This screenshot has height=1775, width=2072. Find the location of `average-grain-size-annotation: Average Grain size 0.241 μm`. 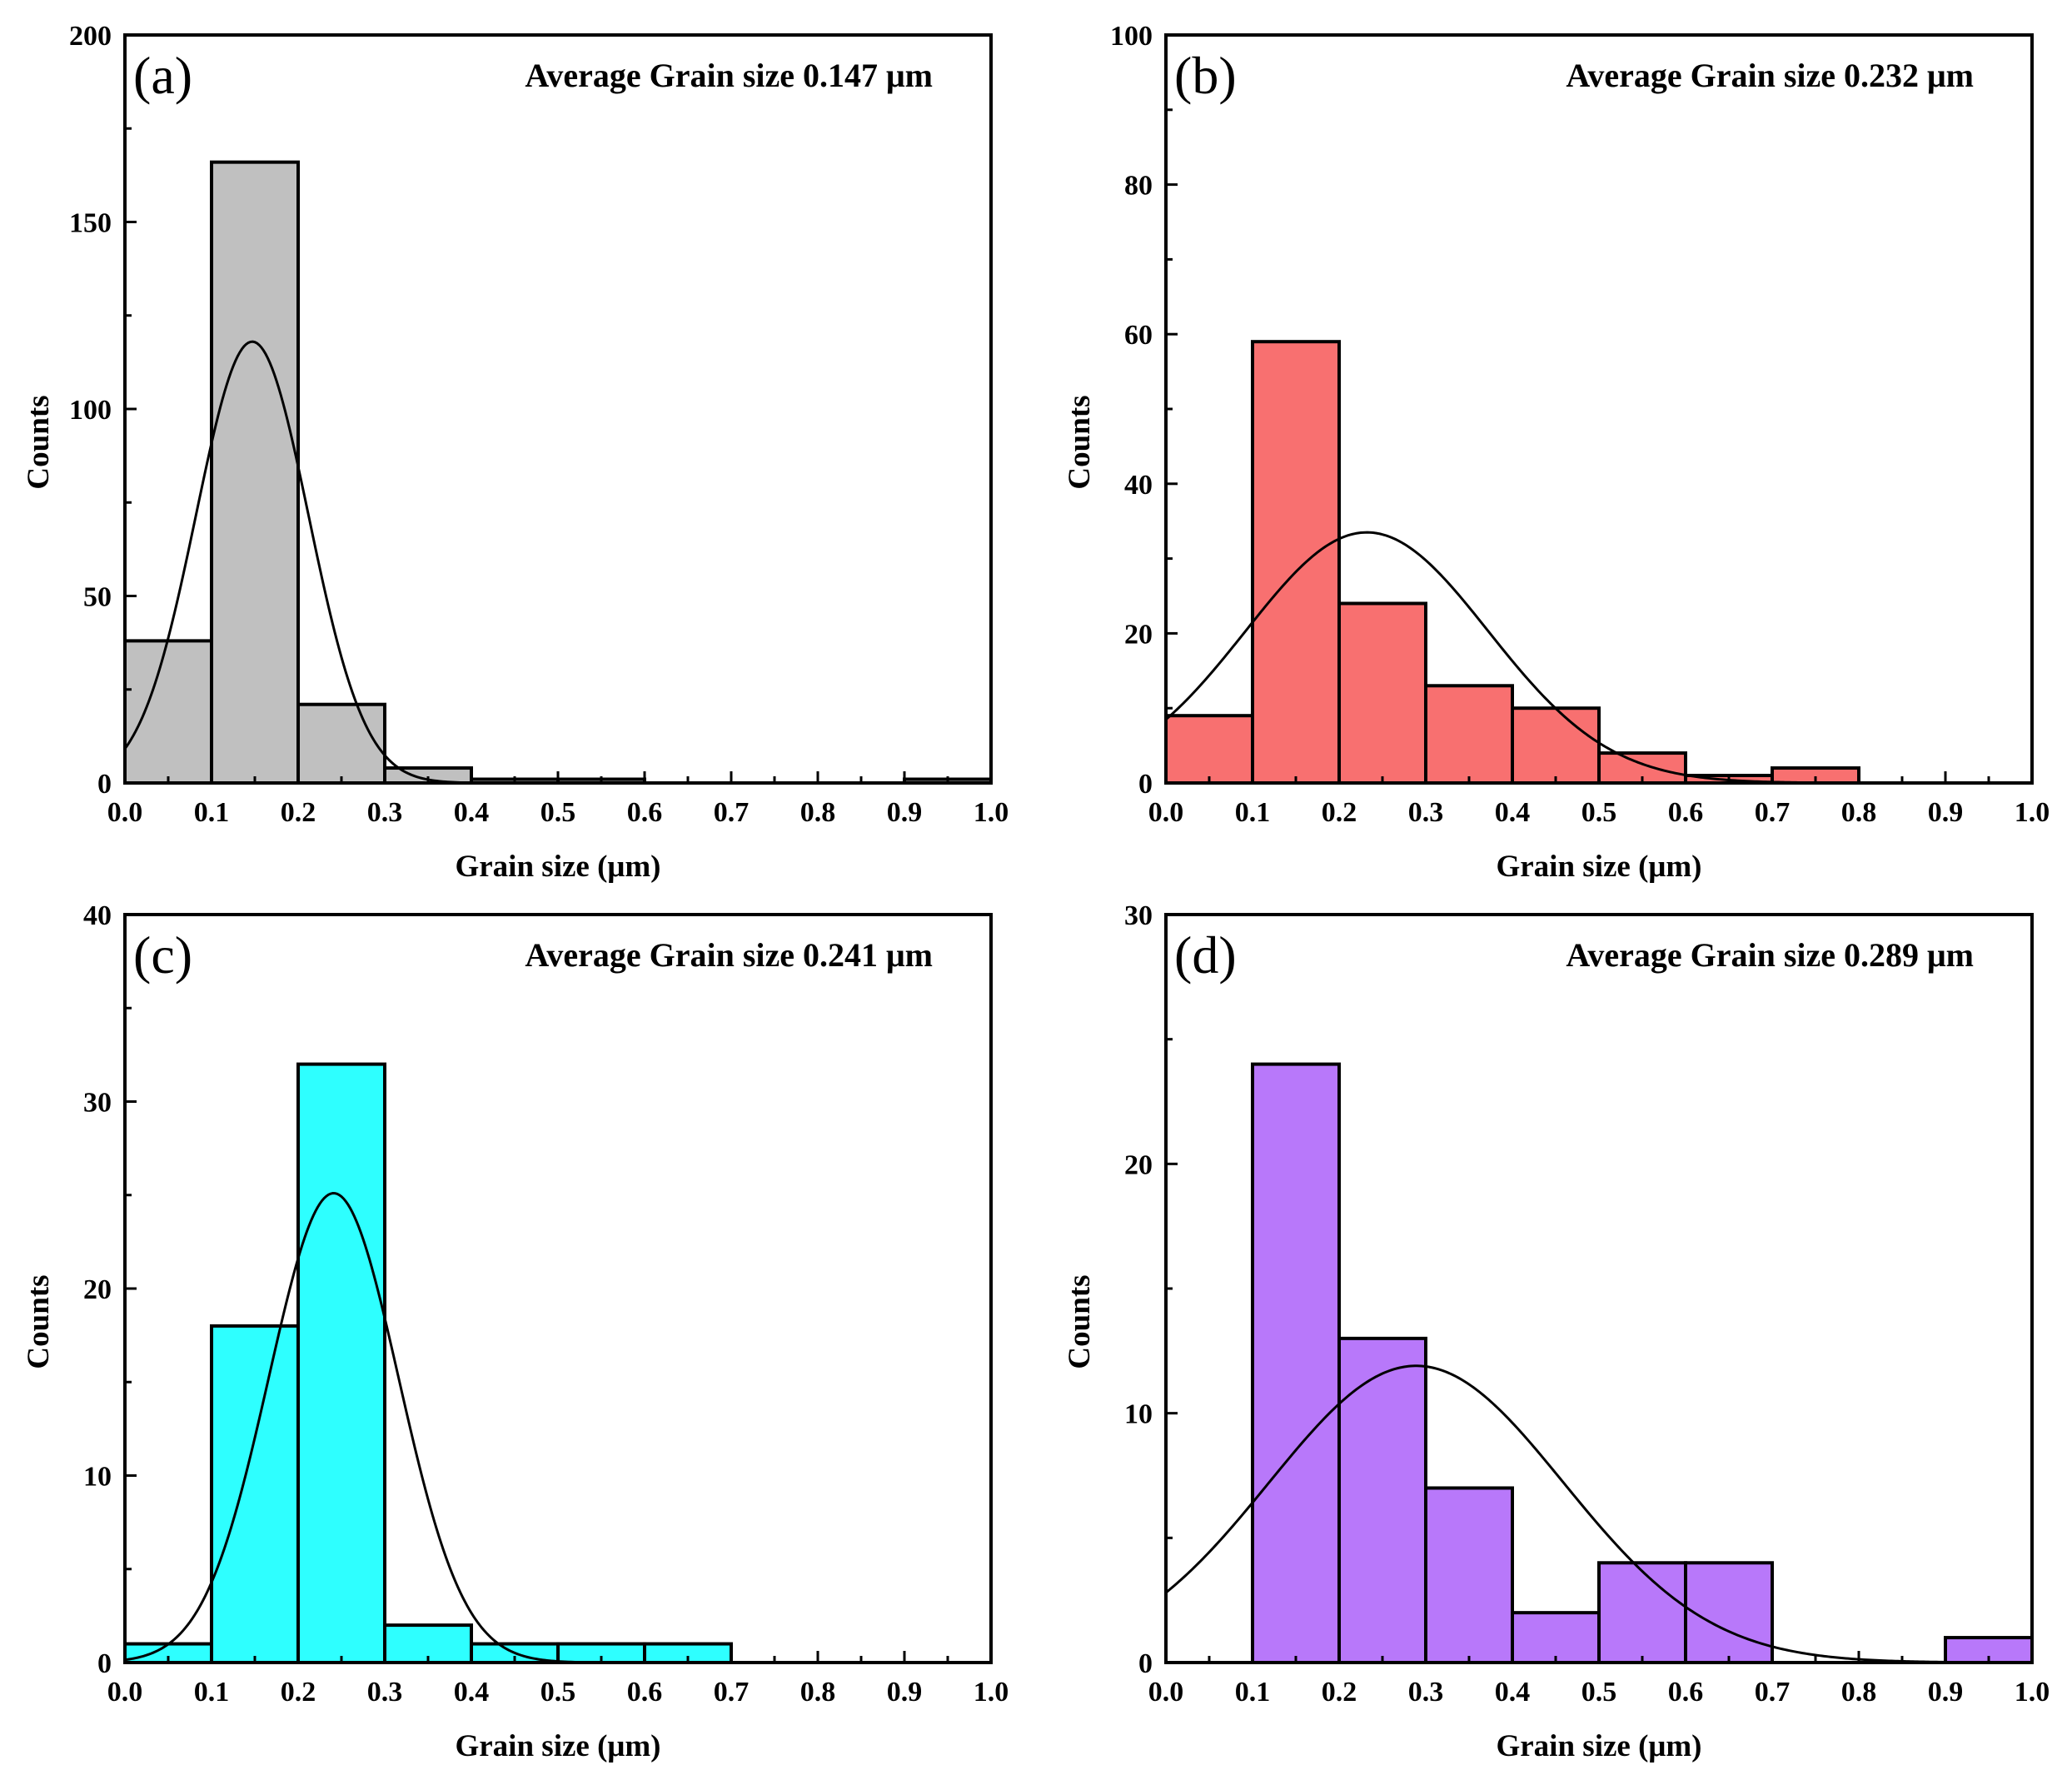

average-grain-size-annotation: Average Grain size 0.241 μm is located at coordinates (729, 955).